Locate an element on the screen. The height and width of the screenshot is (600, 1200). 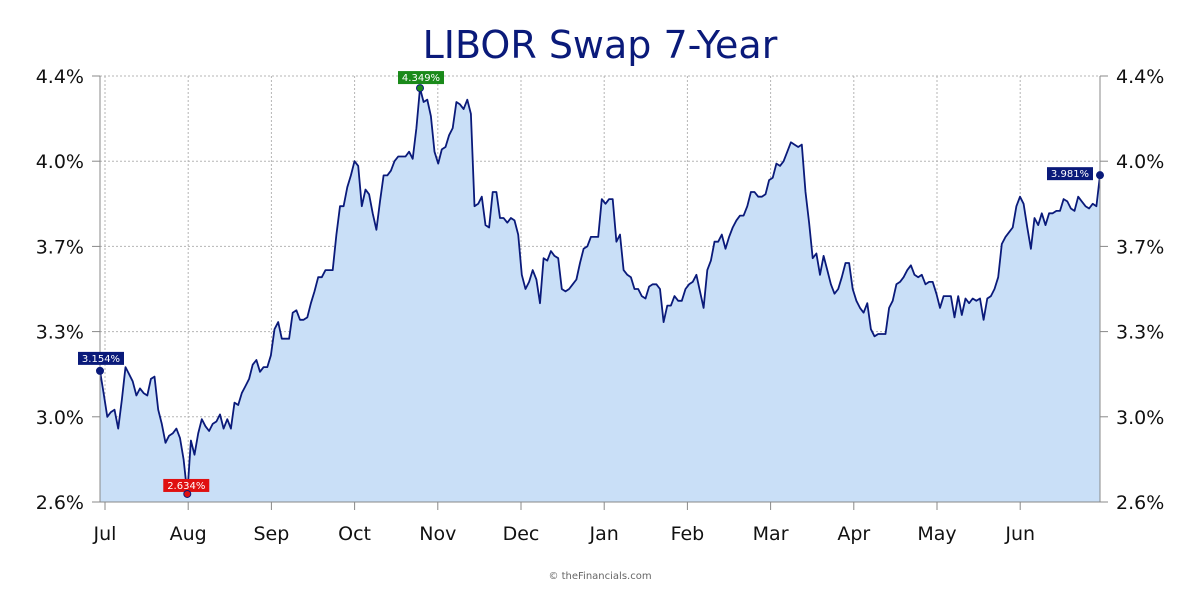
annotation-start: 3.154% is located at coordinates (101, 363).